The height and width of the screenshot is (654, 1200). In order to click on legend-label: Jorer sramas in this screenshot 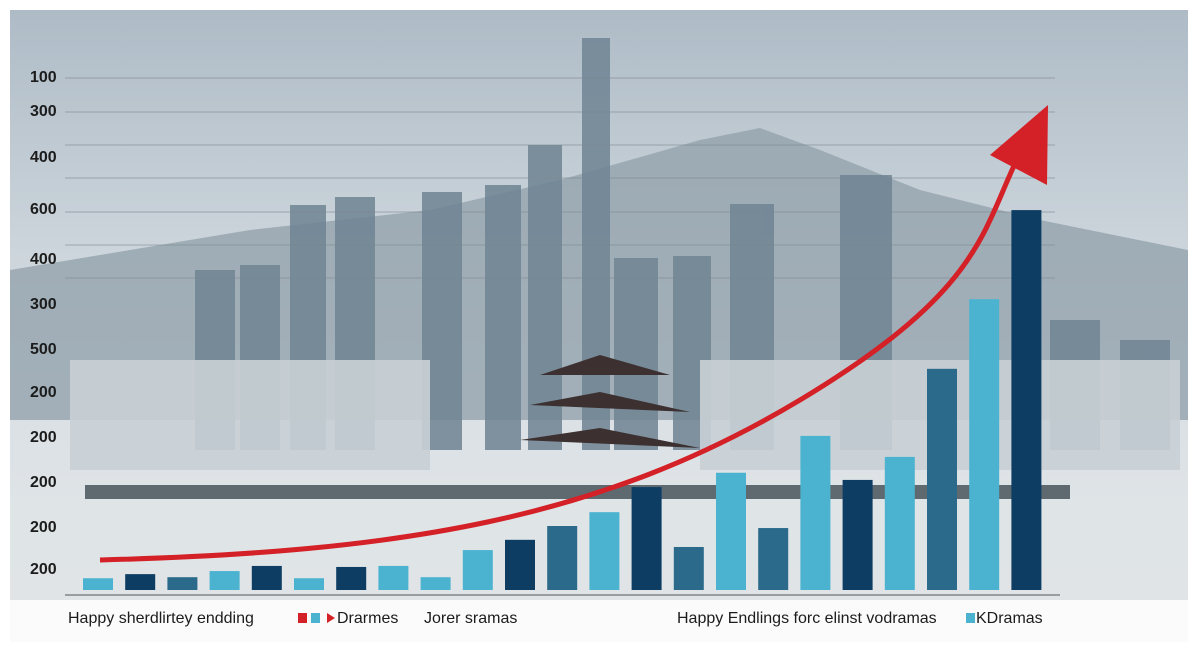, I will do `click(470, 618)`.